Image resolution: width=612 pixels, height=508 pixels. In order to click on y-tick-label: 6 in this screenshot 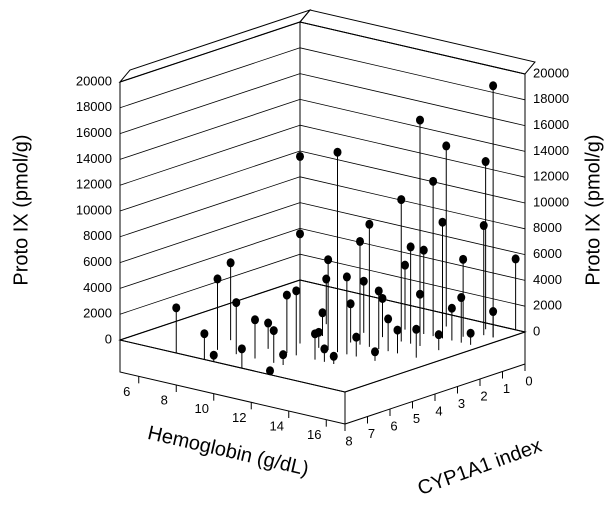, I will do `click(393, 425)`.